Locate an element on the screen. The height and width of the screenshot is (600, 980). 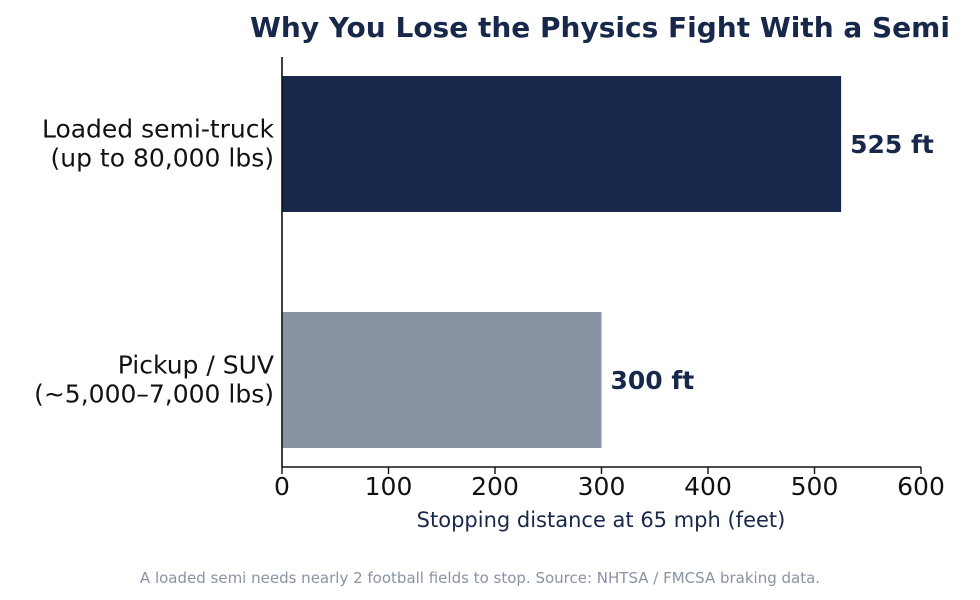
bar-value-label-0: 525 ft is located at coordinates (892, 144).